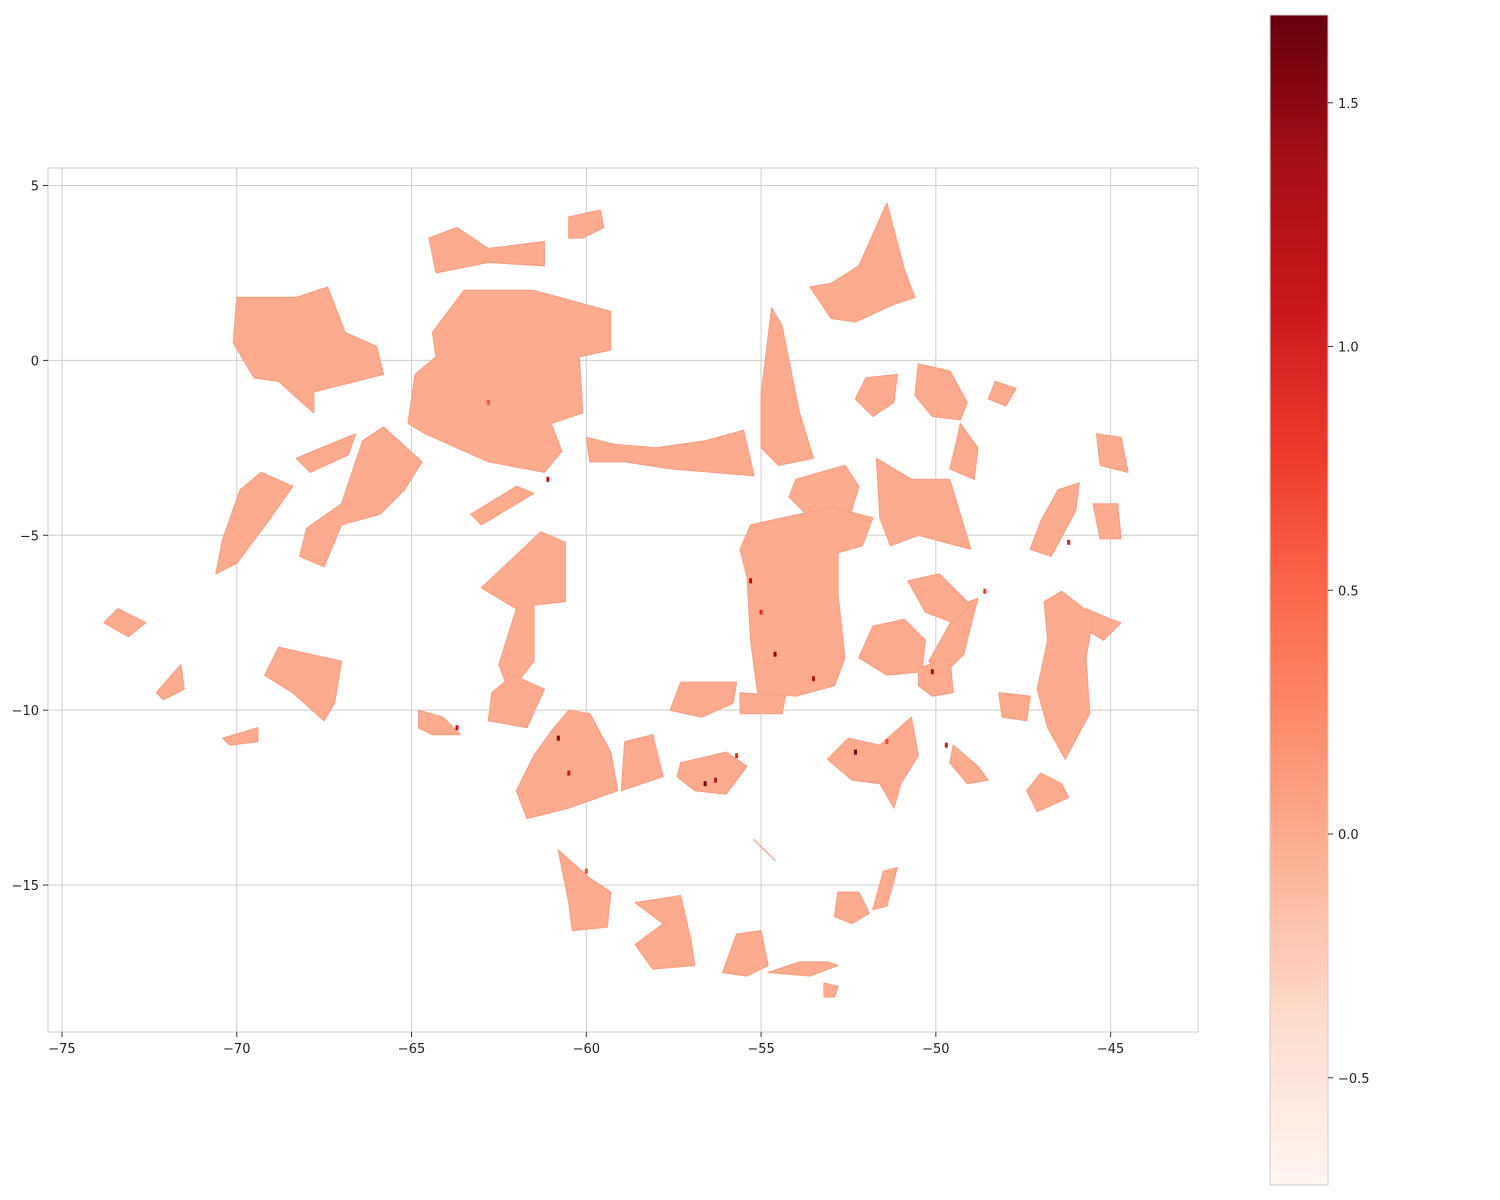 Image resolution: width=1500 pixels, height=1200 pixels. I want to click on x-axis-ticks: −75 −70 −65 −60 −55 −50 −45, so click(586, 1044).